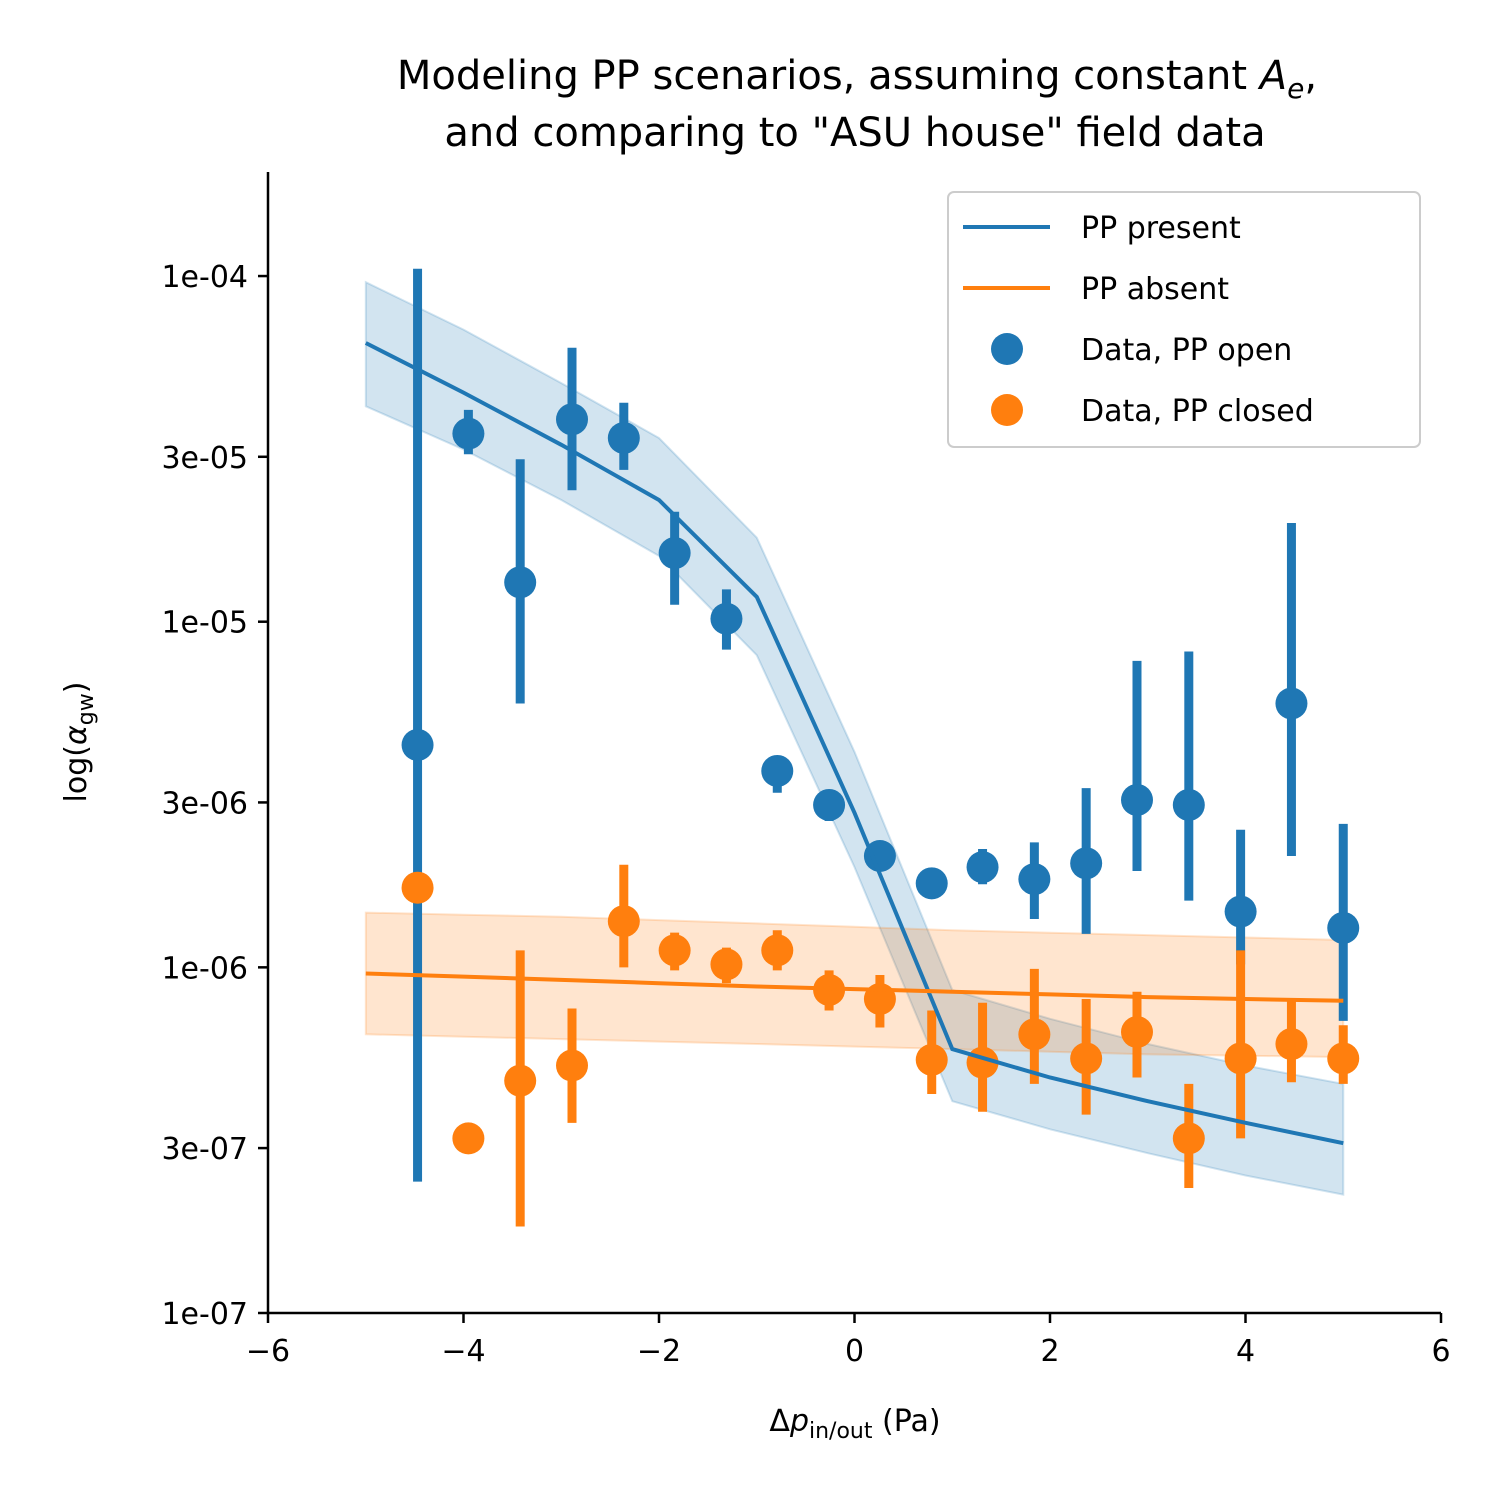  Describe the element at coordinates (854, 1351) in the screenshot. I see `x-tick-label: 0` at that location.